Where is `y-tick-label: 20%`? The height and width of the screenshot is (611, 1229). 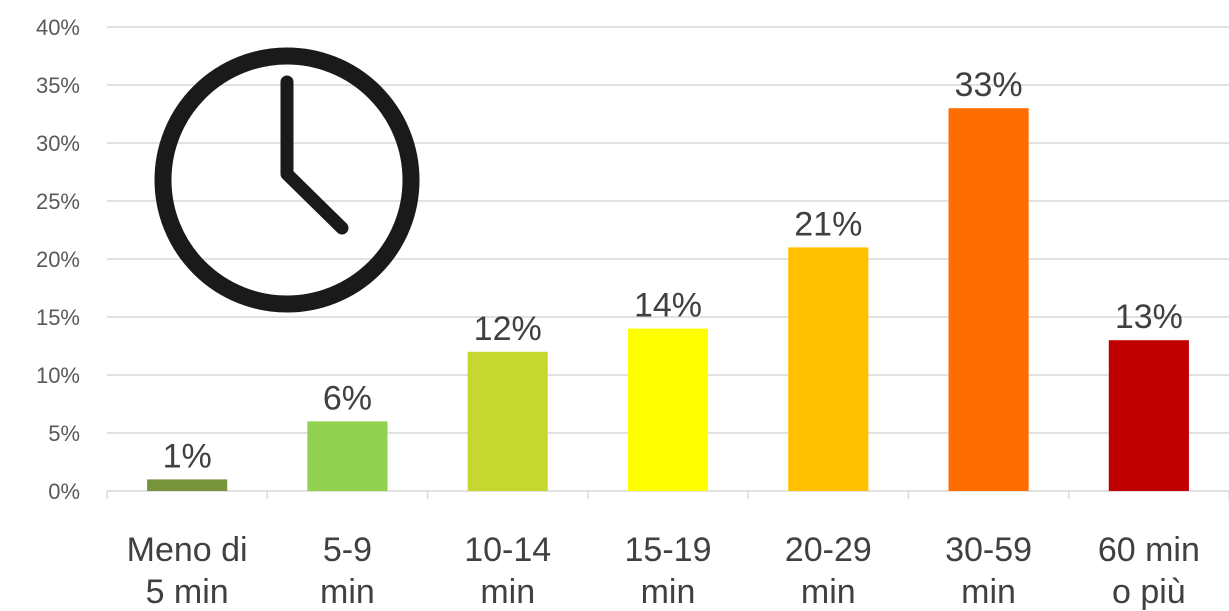
y-tick-label: 20% is located at coordinates (58, 259).